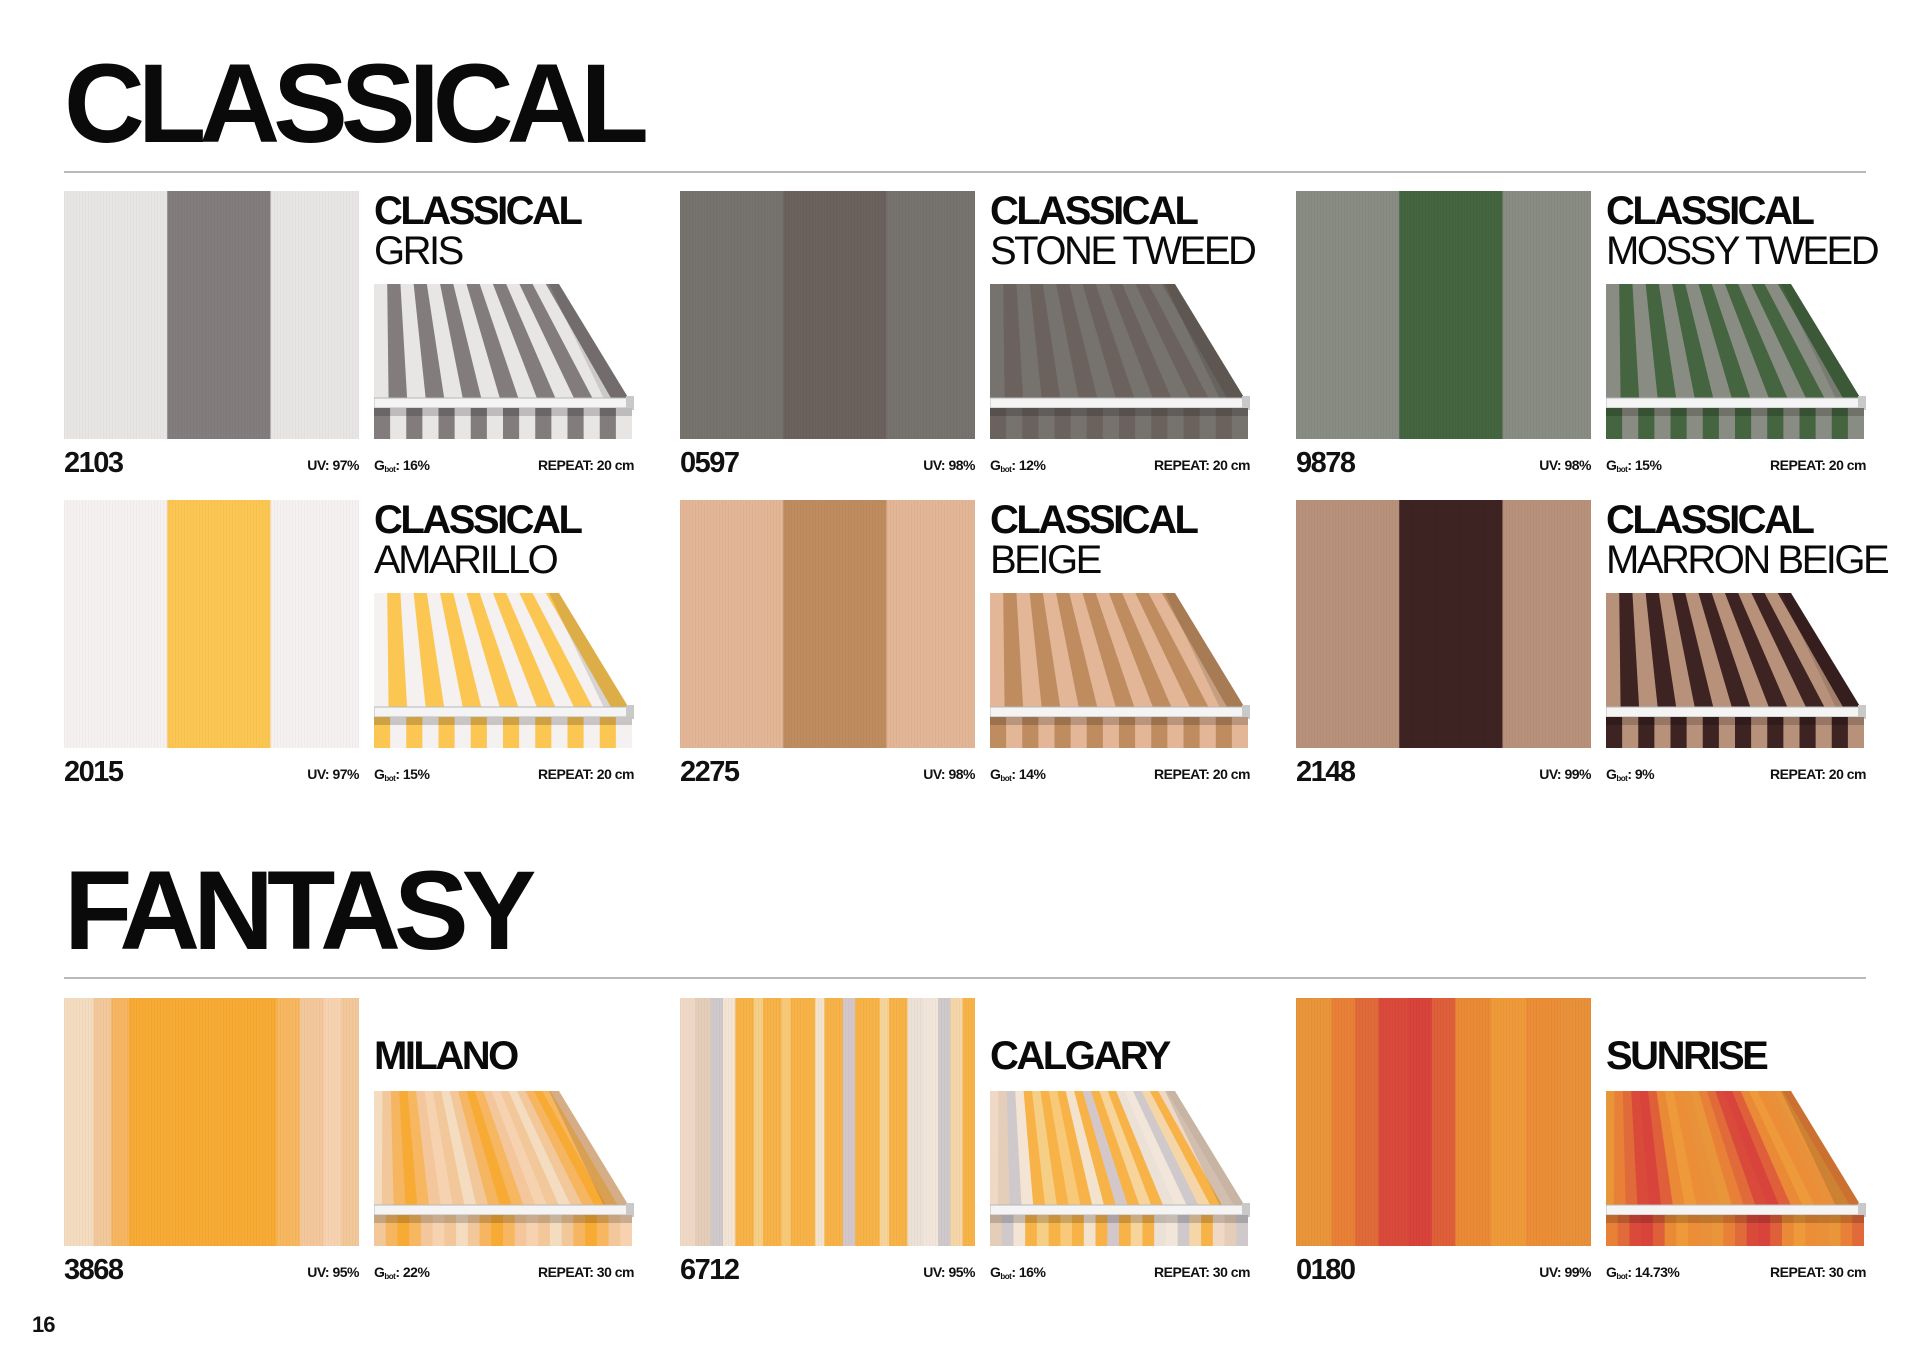 Image resolution: width=1920 pixels, height=1358 pixels. Describe the element at coordinates (710, 1270) in the screenshot. I see `fabric-code: 6712` at that location.